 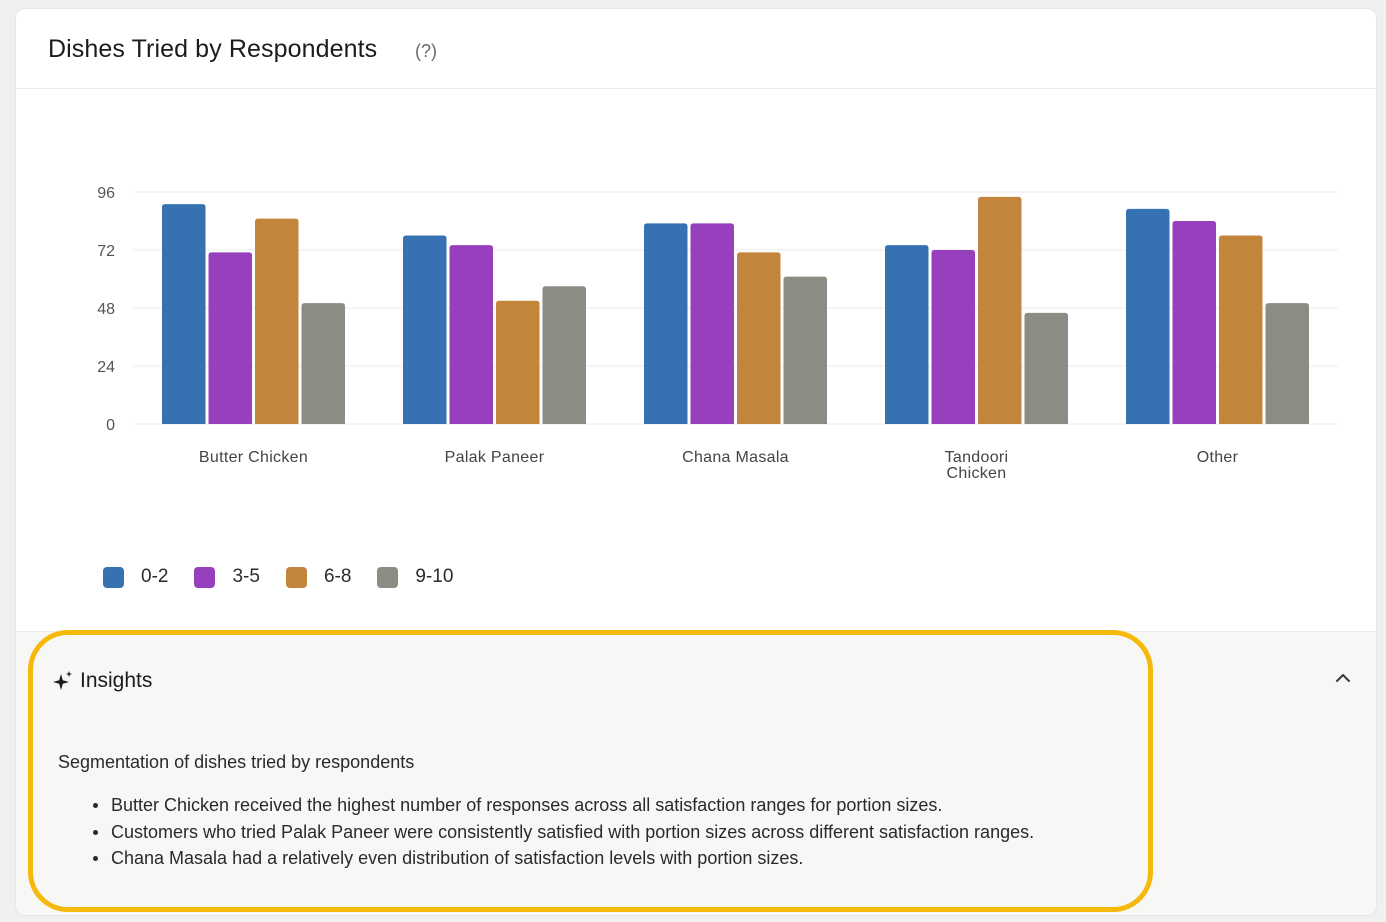 I want to click on x-tick-label-line: Chicken, so click(x=977, y=473).